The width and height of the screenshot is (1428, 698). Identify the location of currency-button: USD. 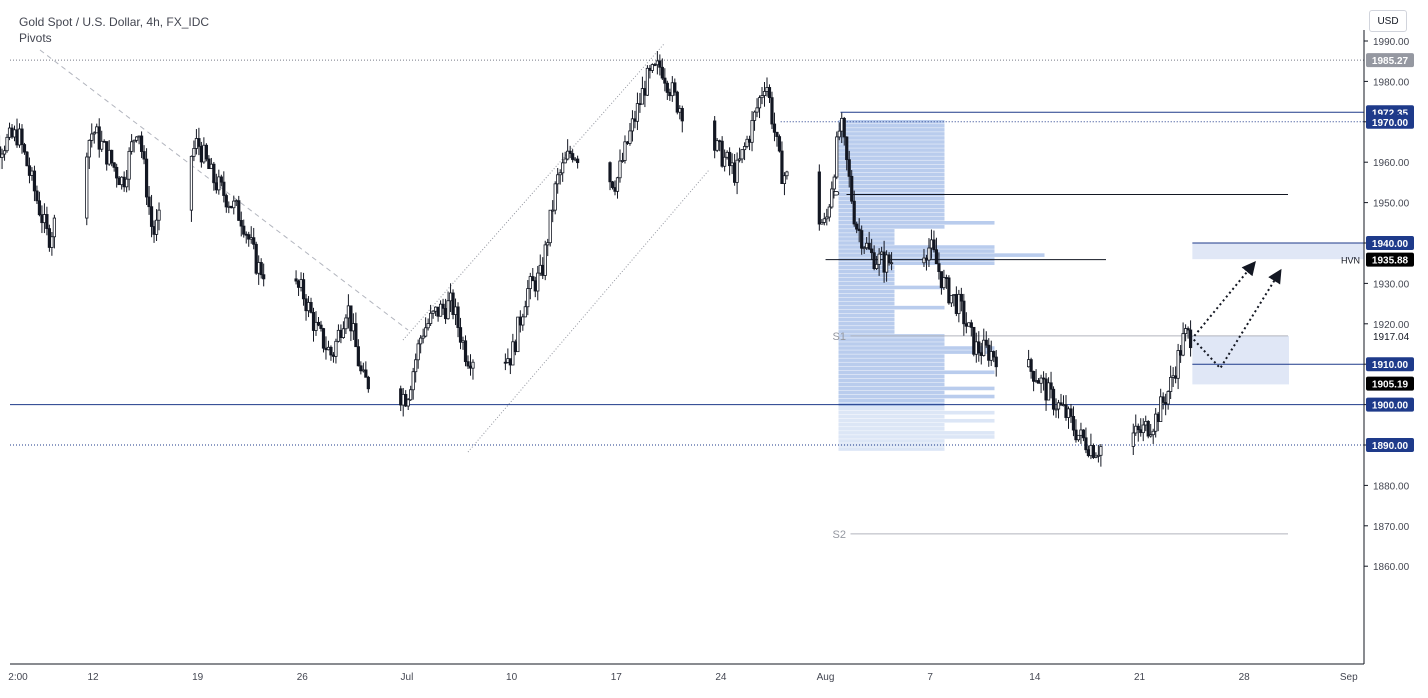
(1388, 21).